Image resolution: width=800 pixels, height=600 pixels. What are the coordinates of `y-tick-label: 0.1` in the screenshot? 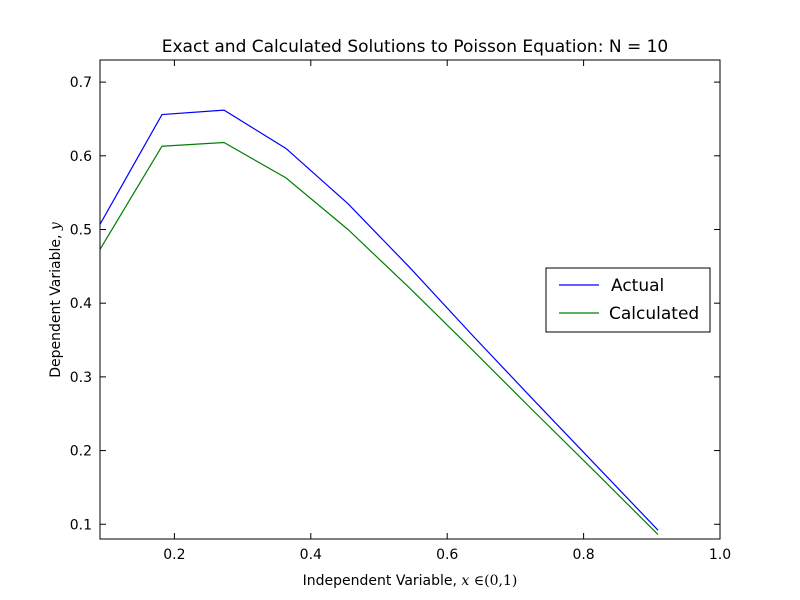 It's located at (81, 525).